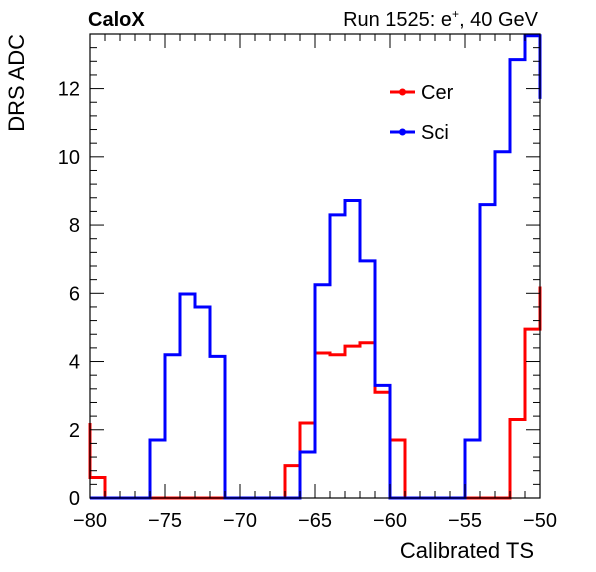 The width and height of the screenshot is (596, 572). What do you see at coordinates (467, 550) in the screenshot?
I see `x-axis-label: Calibrated TS` at bounding box center [467, 550].